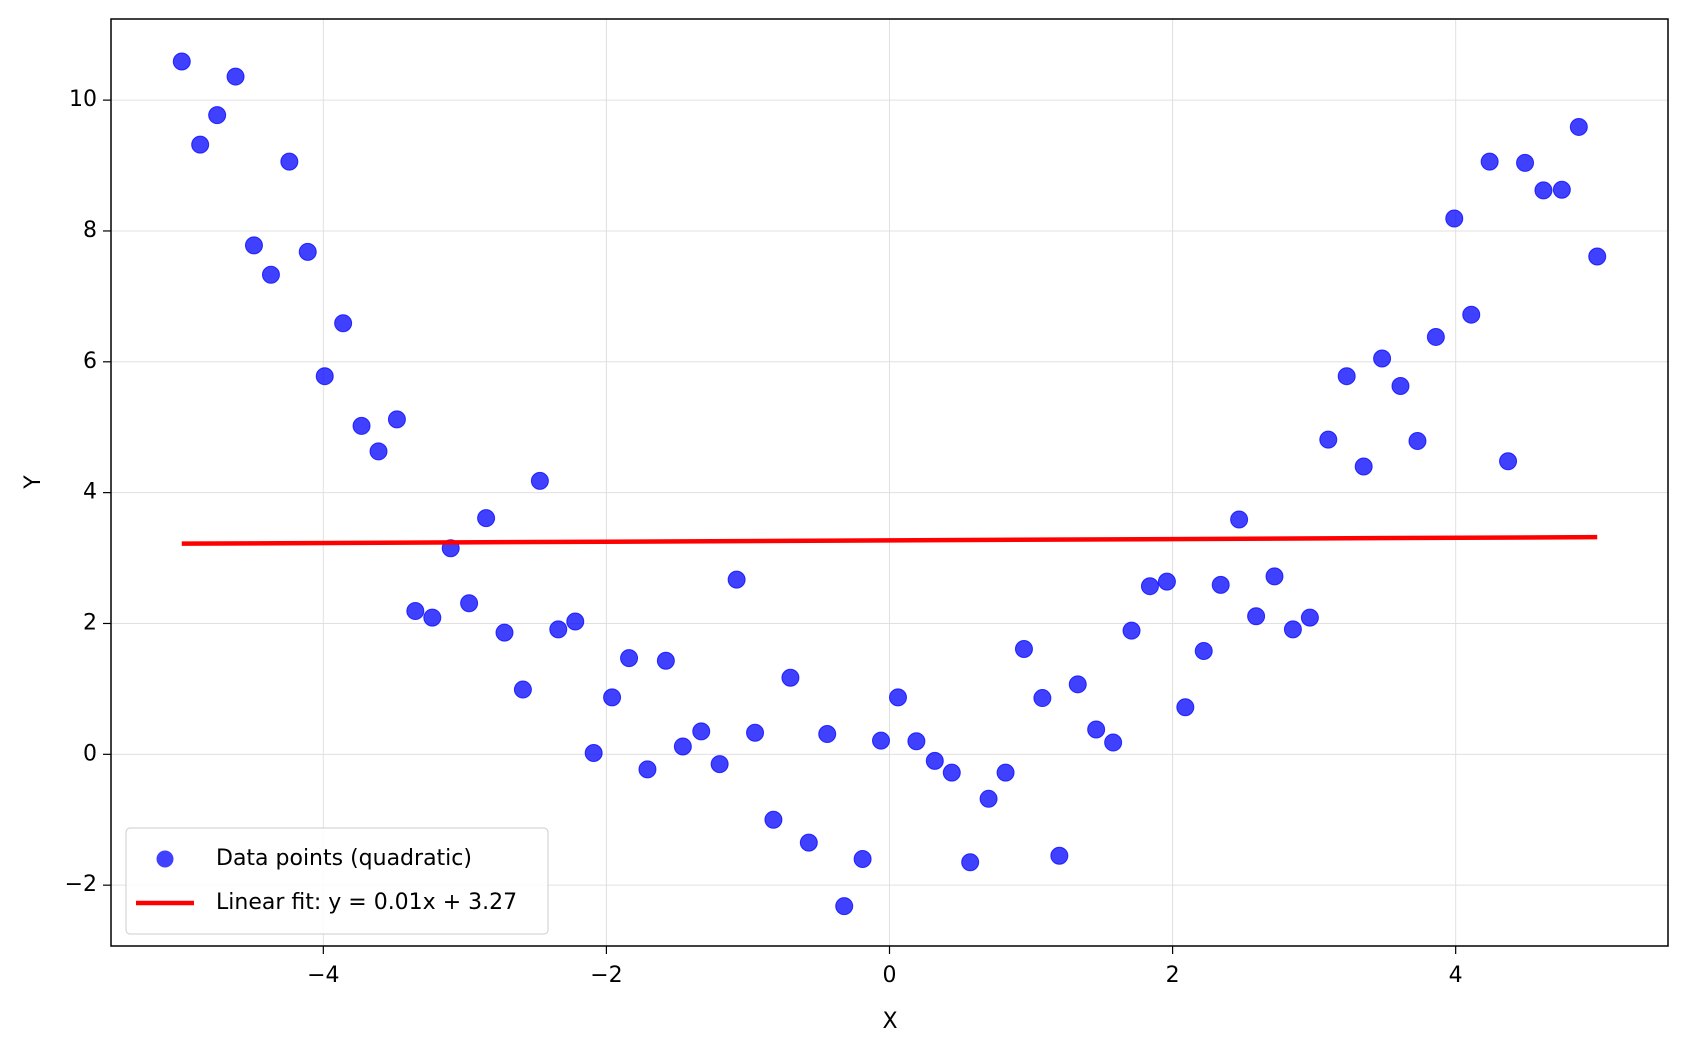  I want to click on y-axis-label: Y, so click(33, 482).